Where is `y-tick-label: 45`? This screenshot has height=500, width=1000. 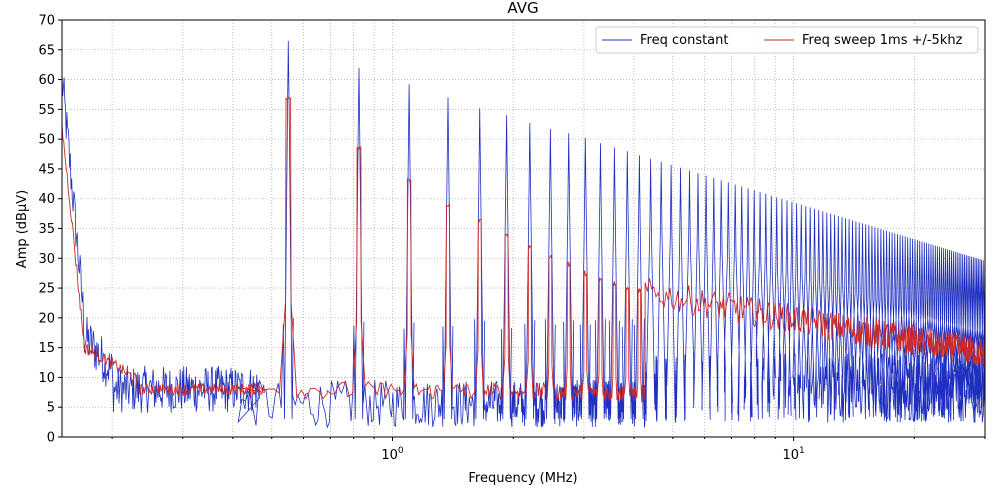 y-tick-label: 45 is located at coordinates (46, 169).